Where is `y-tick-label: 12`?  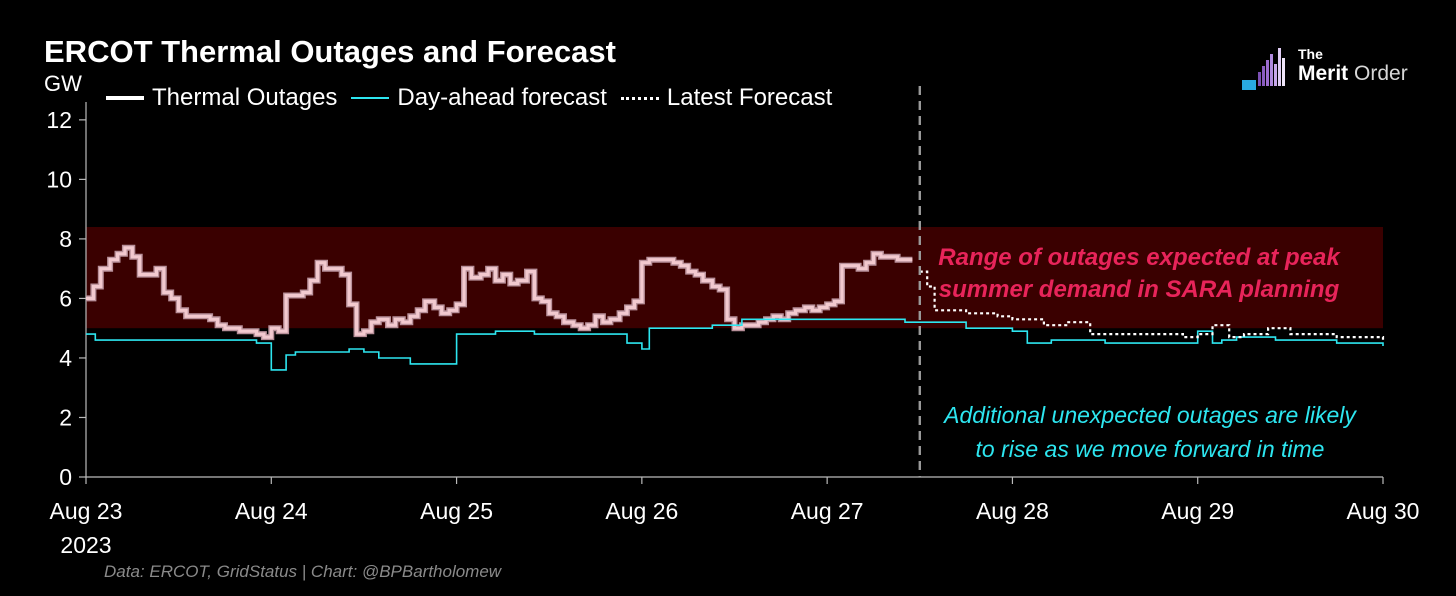
y-tick-label: 12 is located at coordinates (59, 120).